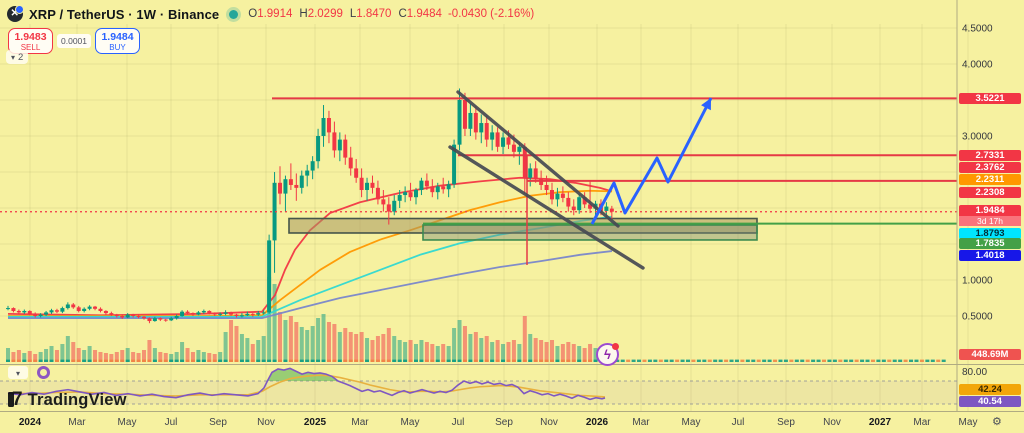  I want to click on price-label-chip: 2.7331, so click(990, 155).